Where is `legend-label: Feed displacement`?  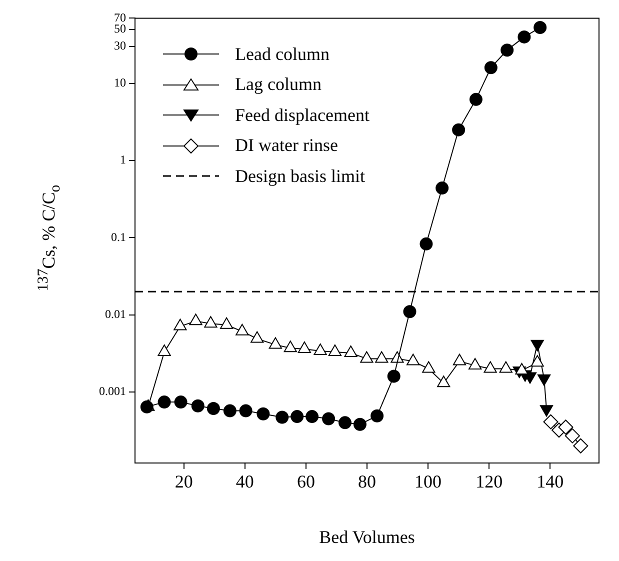 legend-label: Feed displacement is located at coordinates (302, 115).